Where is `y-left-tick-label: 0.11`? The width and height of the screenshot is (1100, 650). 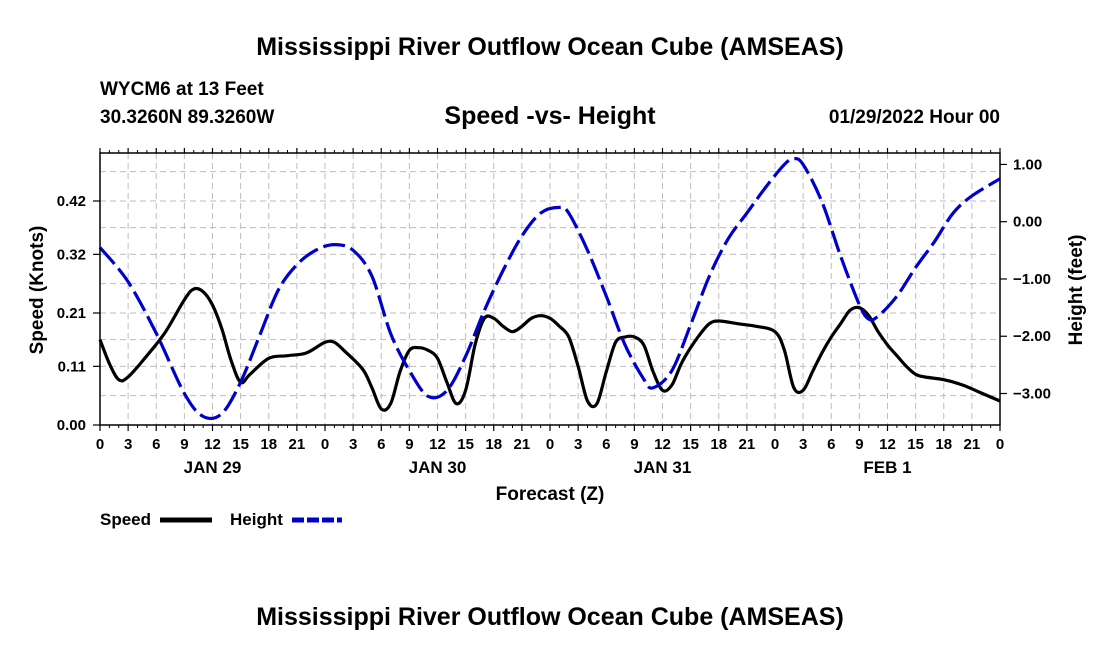 y-left-tick-label: 0.11 is located at coordinates (72, 366).